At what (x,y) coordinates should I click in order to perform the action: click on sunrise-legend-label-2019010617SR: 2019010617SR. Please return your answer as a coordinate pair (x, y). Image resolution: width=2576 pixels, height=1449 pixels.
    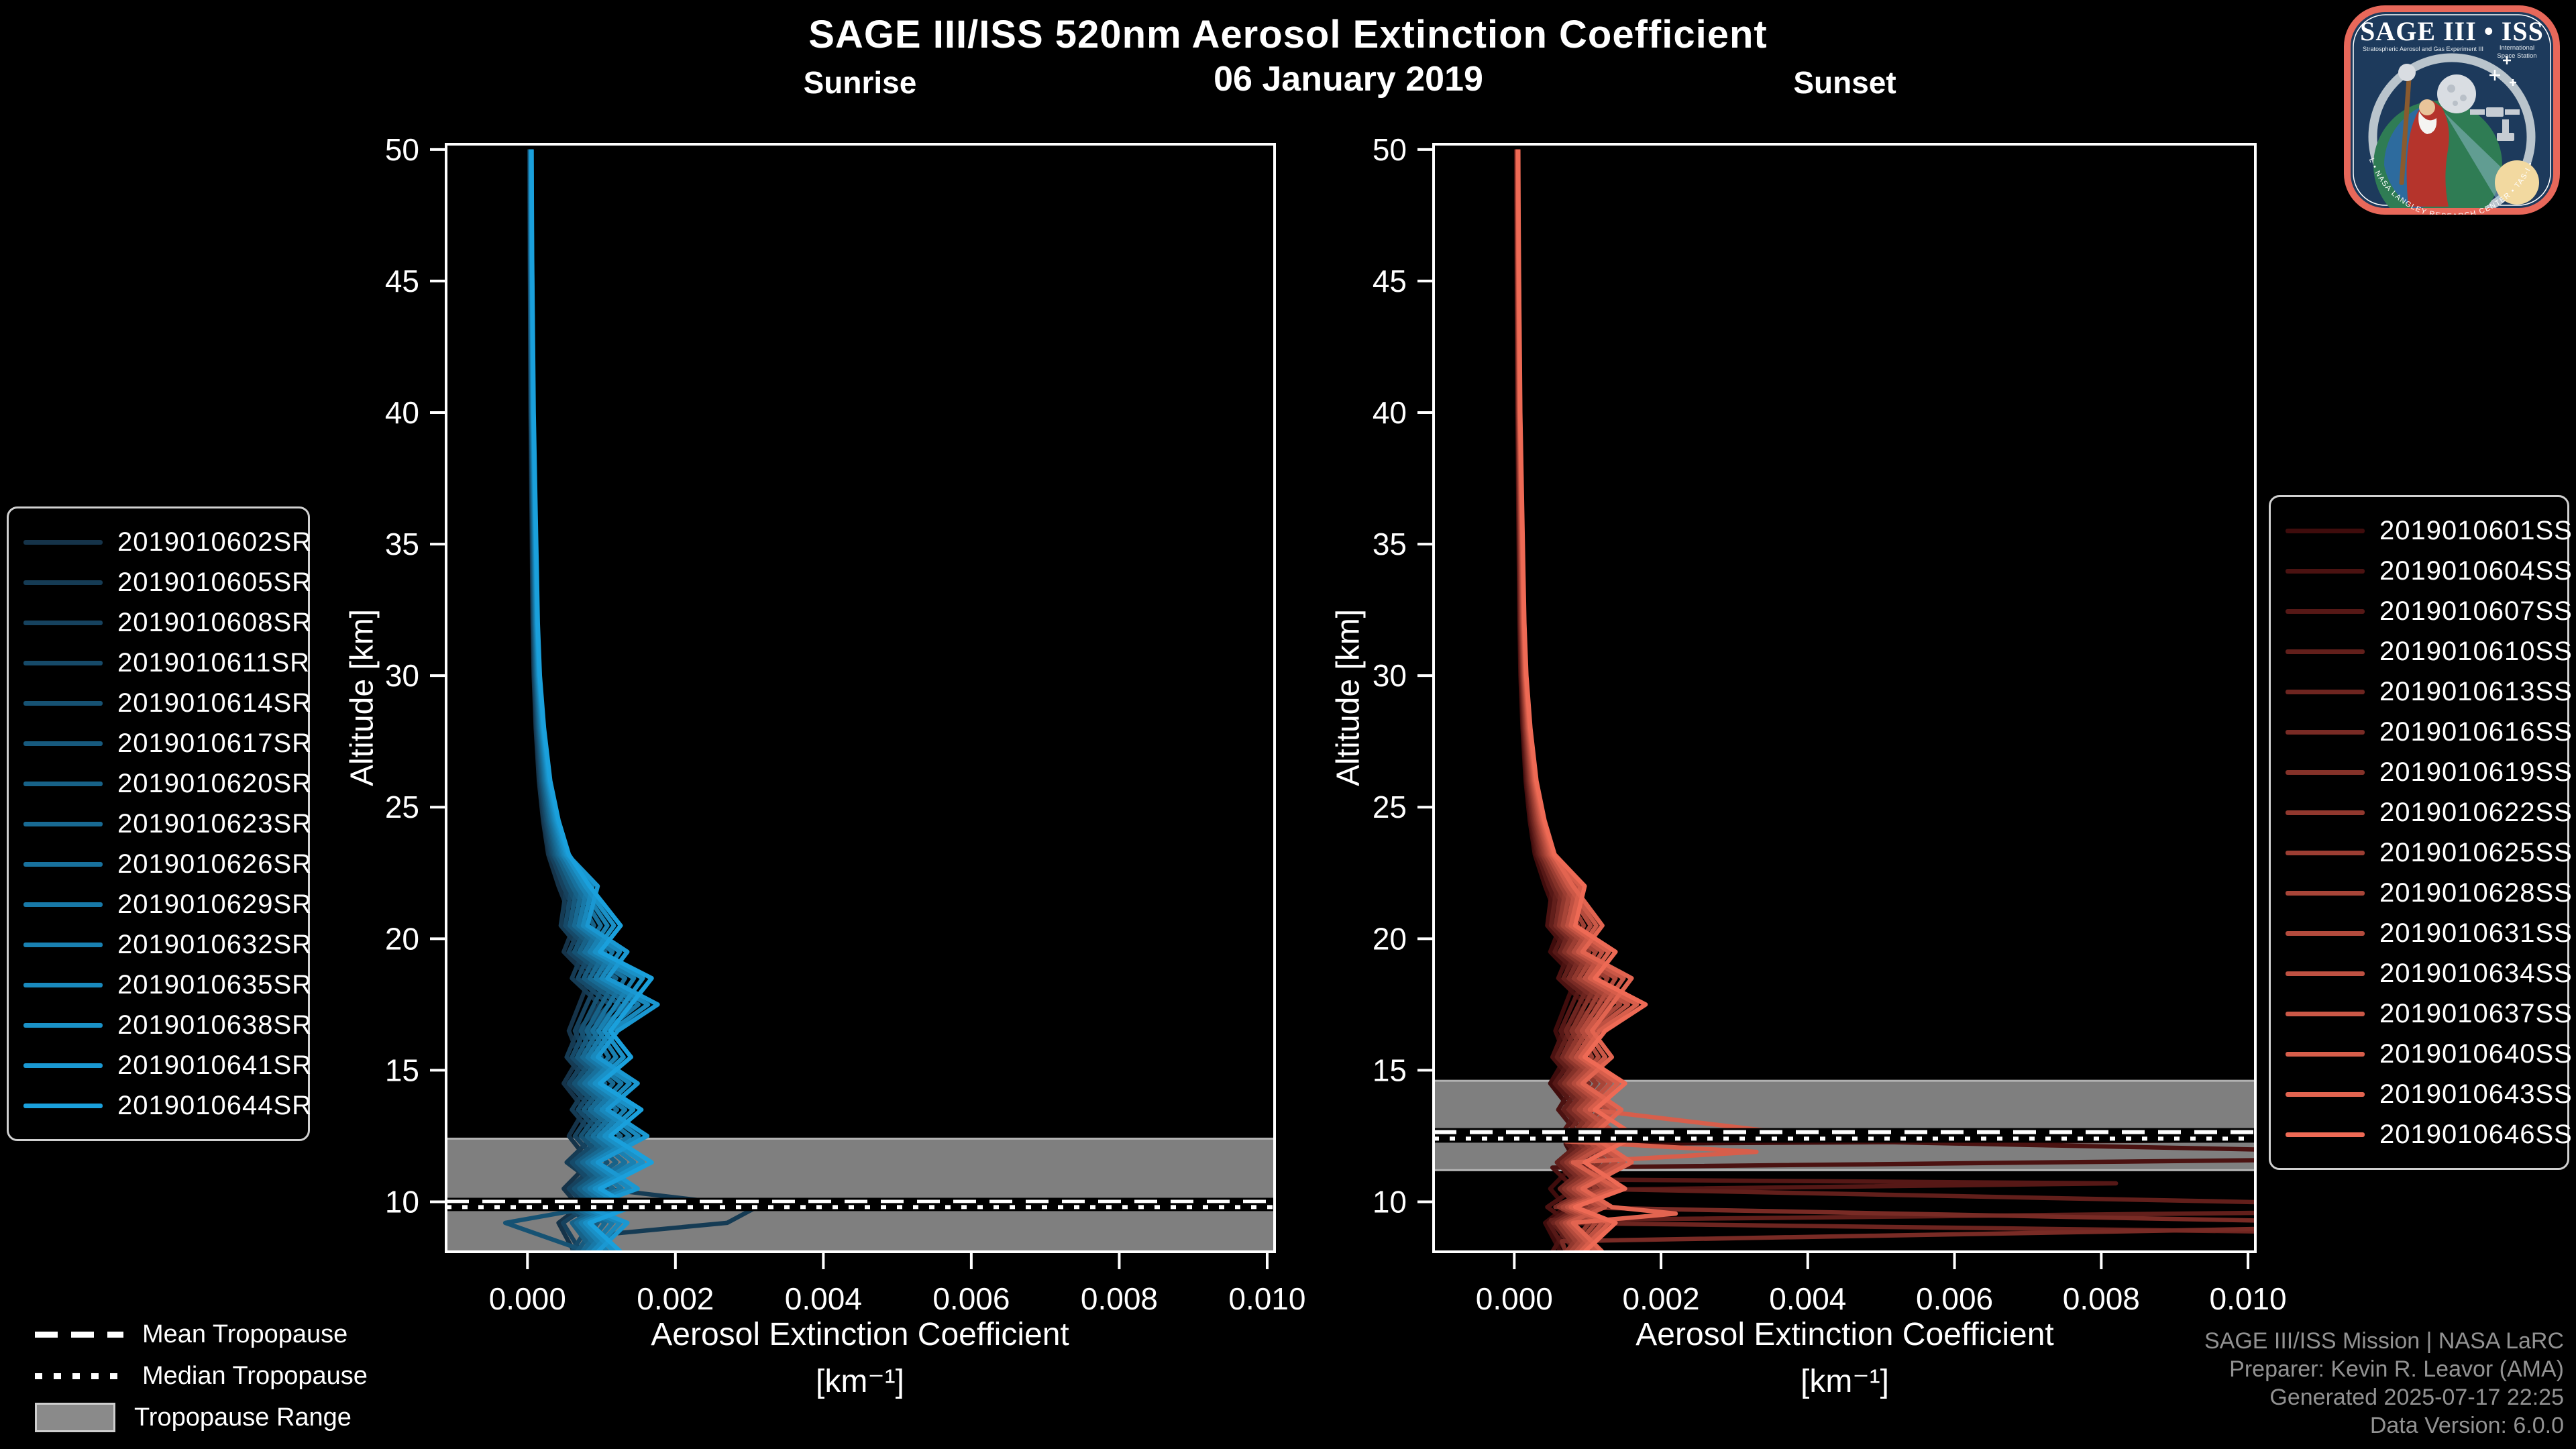
    Looking at the image, I should click on (215, 743).